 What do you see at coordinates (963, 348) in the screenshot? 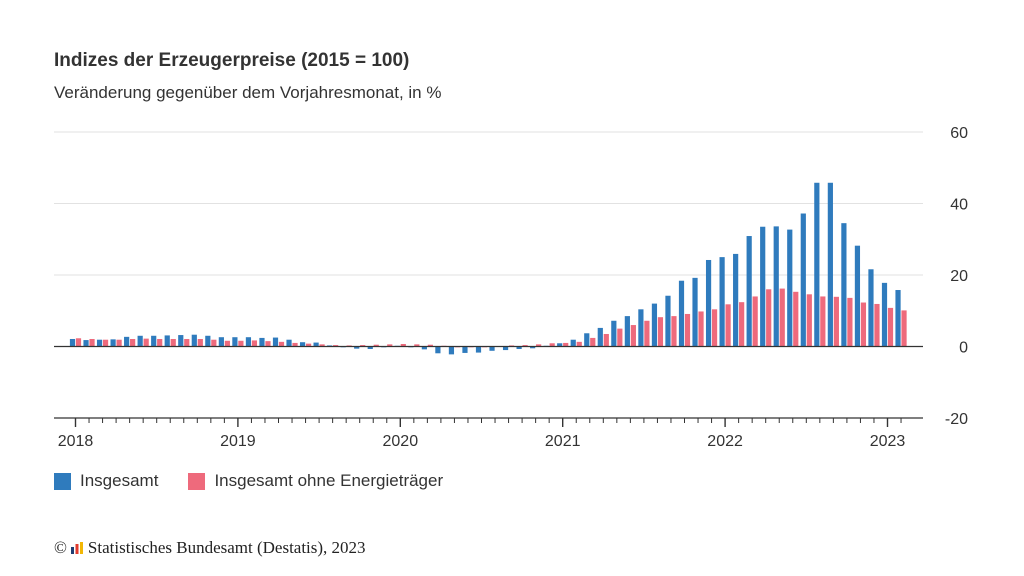
I see `y-tick-label: 0` at bounding box center [963, 348].